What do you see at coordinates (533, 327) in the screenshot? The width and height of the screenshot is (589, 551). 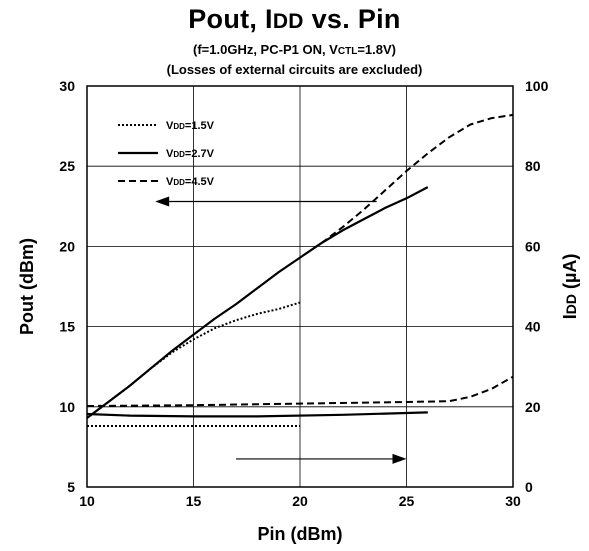 I see `y2-tick-label: 40` at bounding box center [533, 327].